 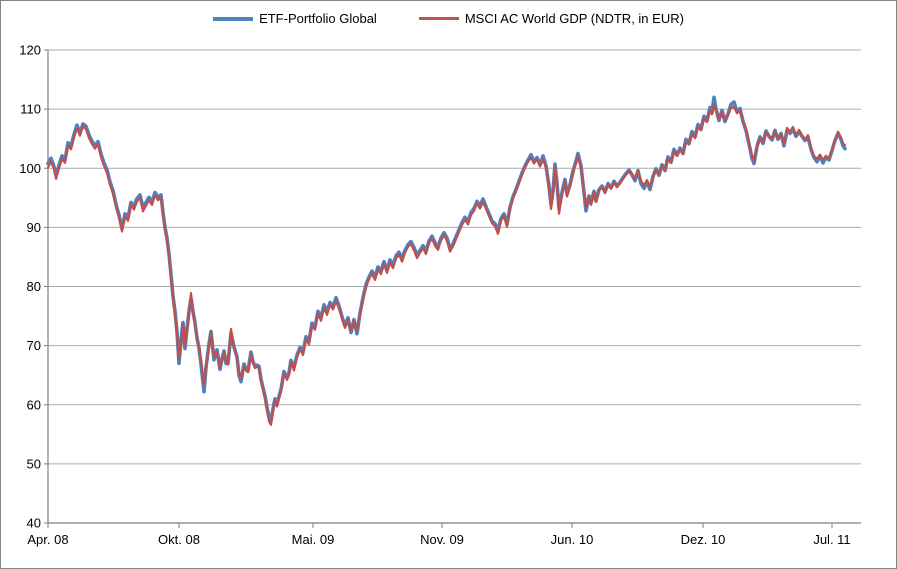 I want to click on x-axis-label-Jun. 10: Jun. 10, so click(x=572, y=539).